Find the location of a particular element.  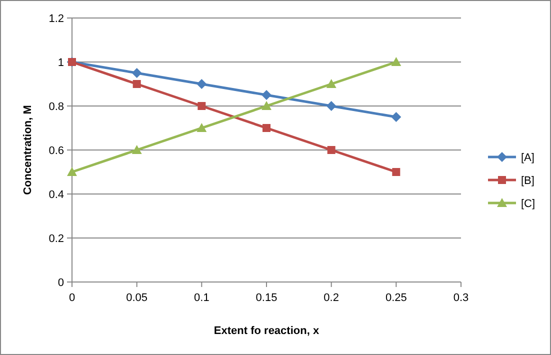

y-axis-title: Concentration, M is located at coordinates (28, 150).